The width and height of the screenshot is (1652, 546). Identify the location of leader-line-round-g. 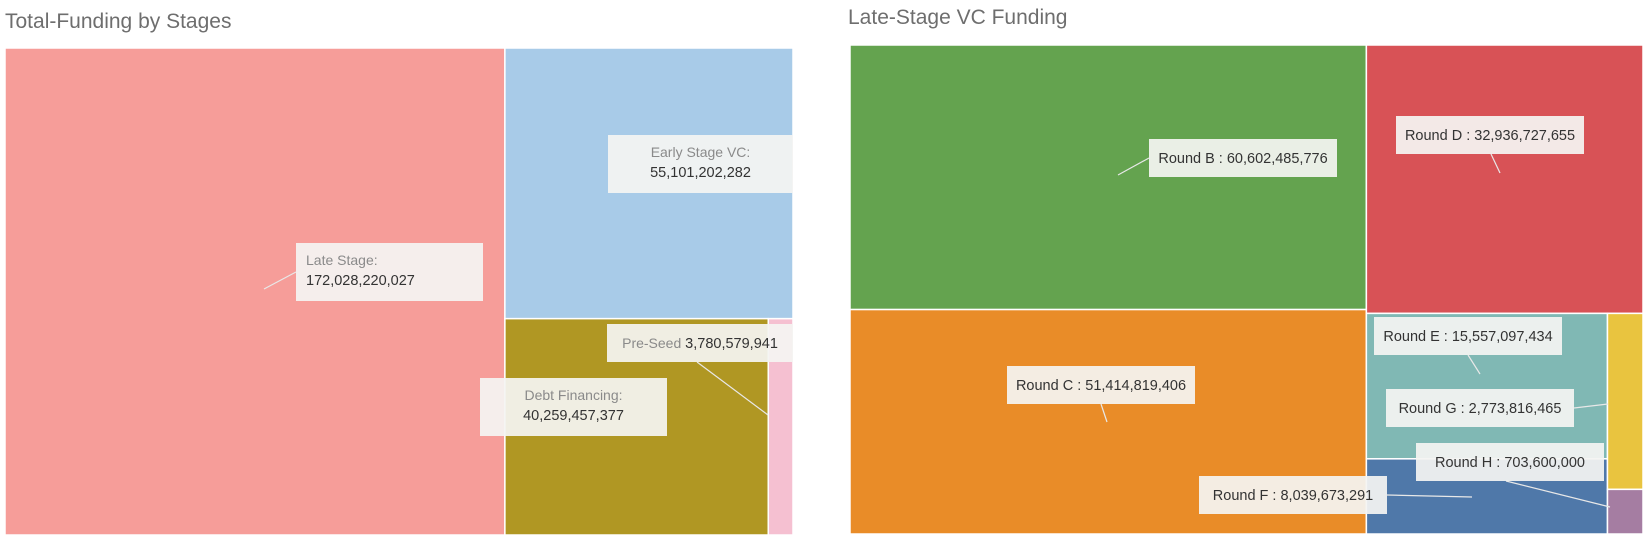
(1591, 406).